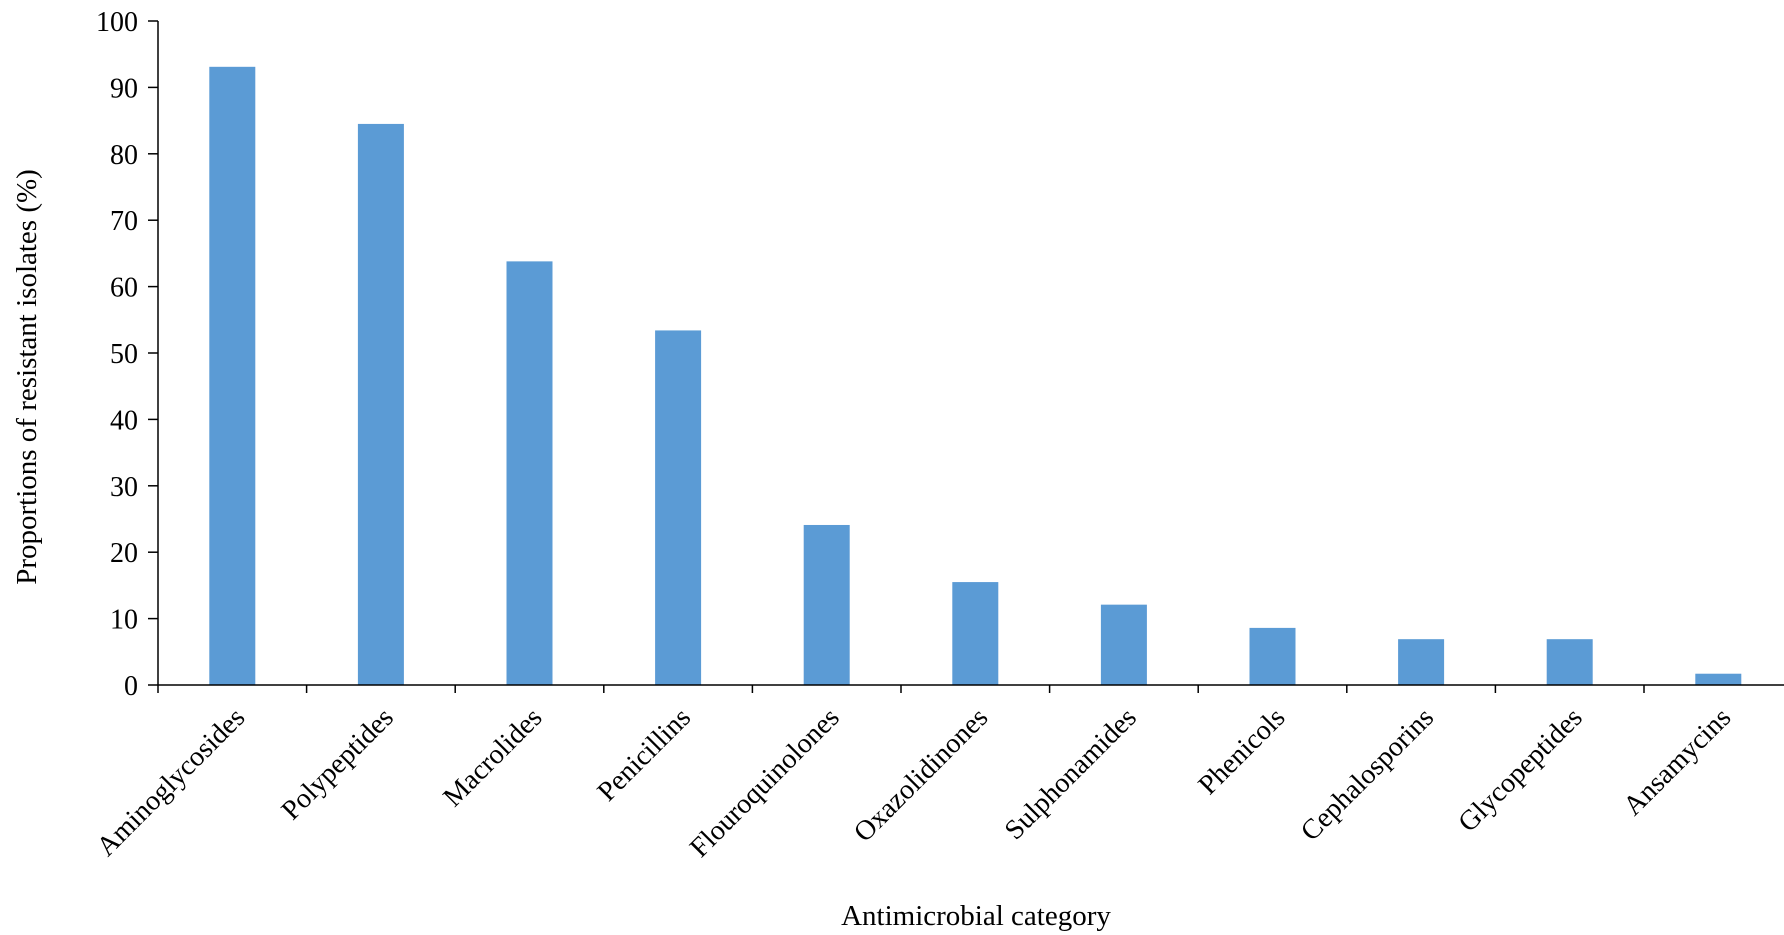 This screenshot has height=935, width=1784. I want to click on x-category-label: Phenicols, so click(1242, 751).